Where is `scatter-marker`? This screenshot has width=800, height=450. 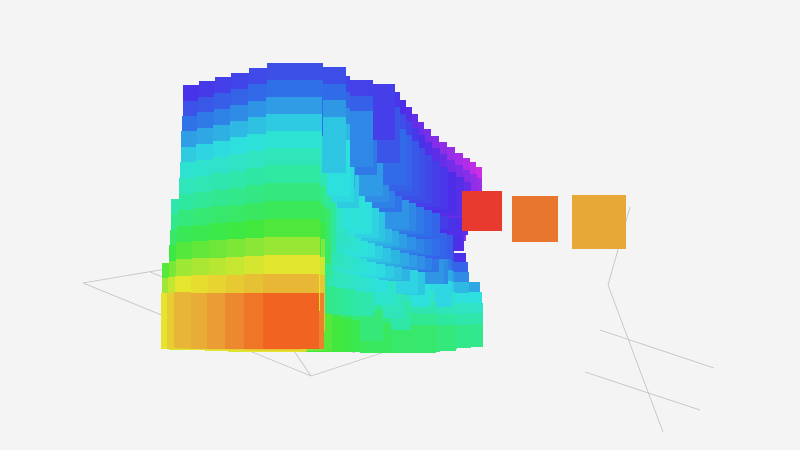 scatter-marker is located at coordinates (290, 320).